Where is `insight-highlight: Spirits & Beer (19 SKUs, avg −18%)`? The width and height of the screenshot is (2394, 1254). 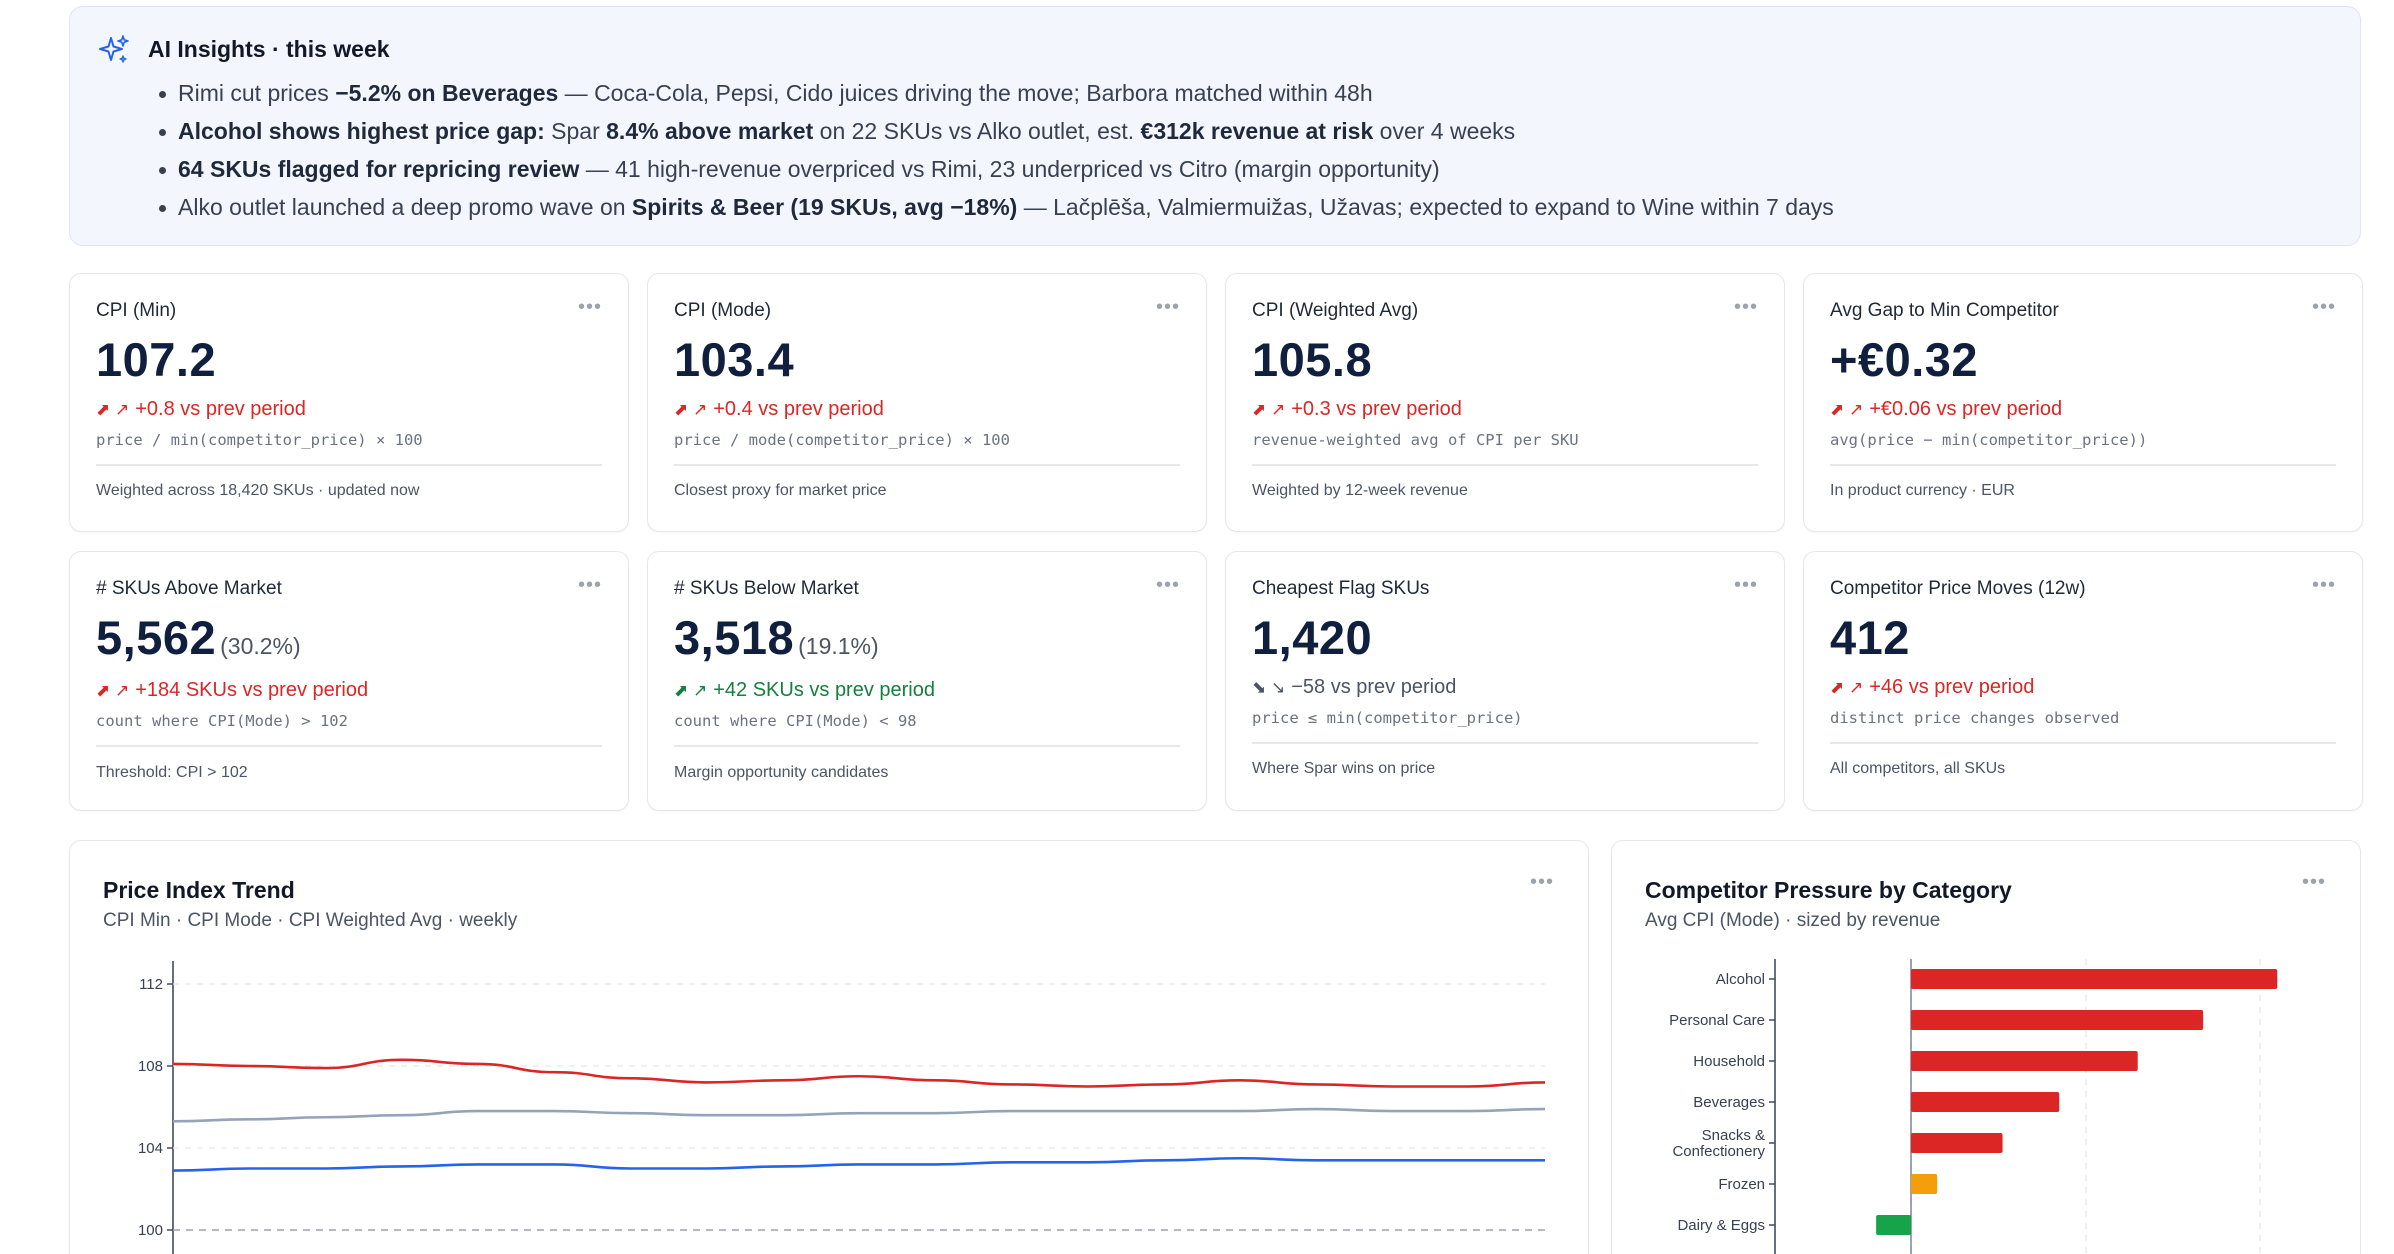
insight-highlight: Spirits & Beer (19 SKUs, avg −18%) is located at coordinates (824, 207).